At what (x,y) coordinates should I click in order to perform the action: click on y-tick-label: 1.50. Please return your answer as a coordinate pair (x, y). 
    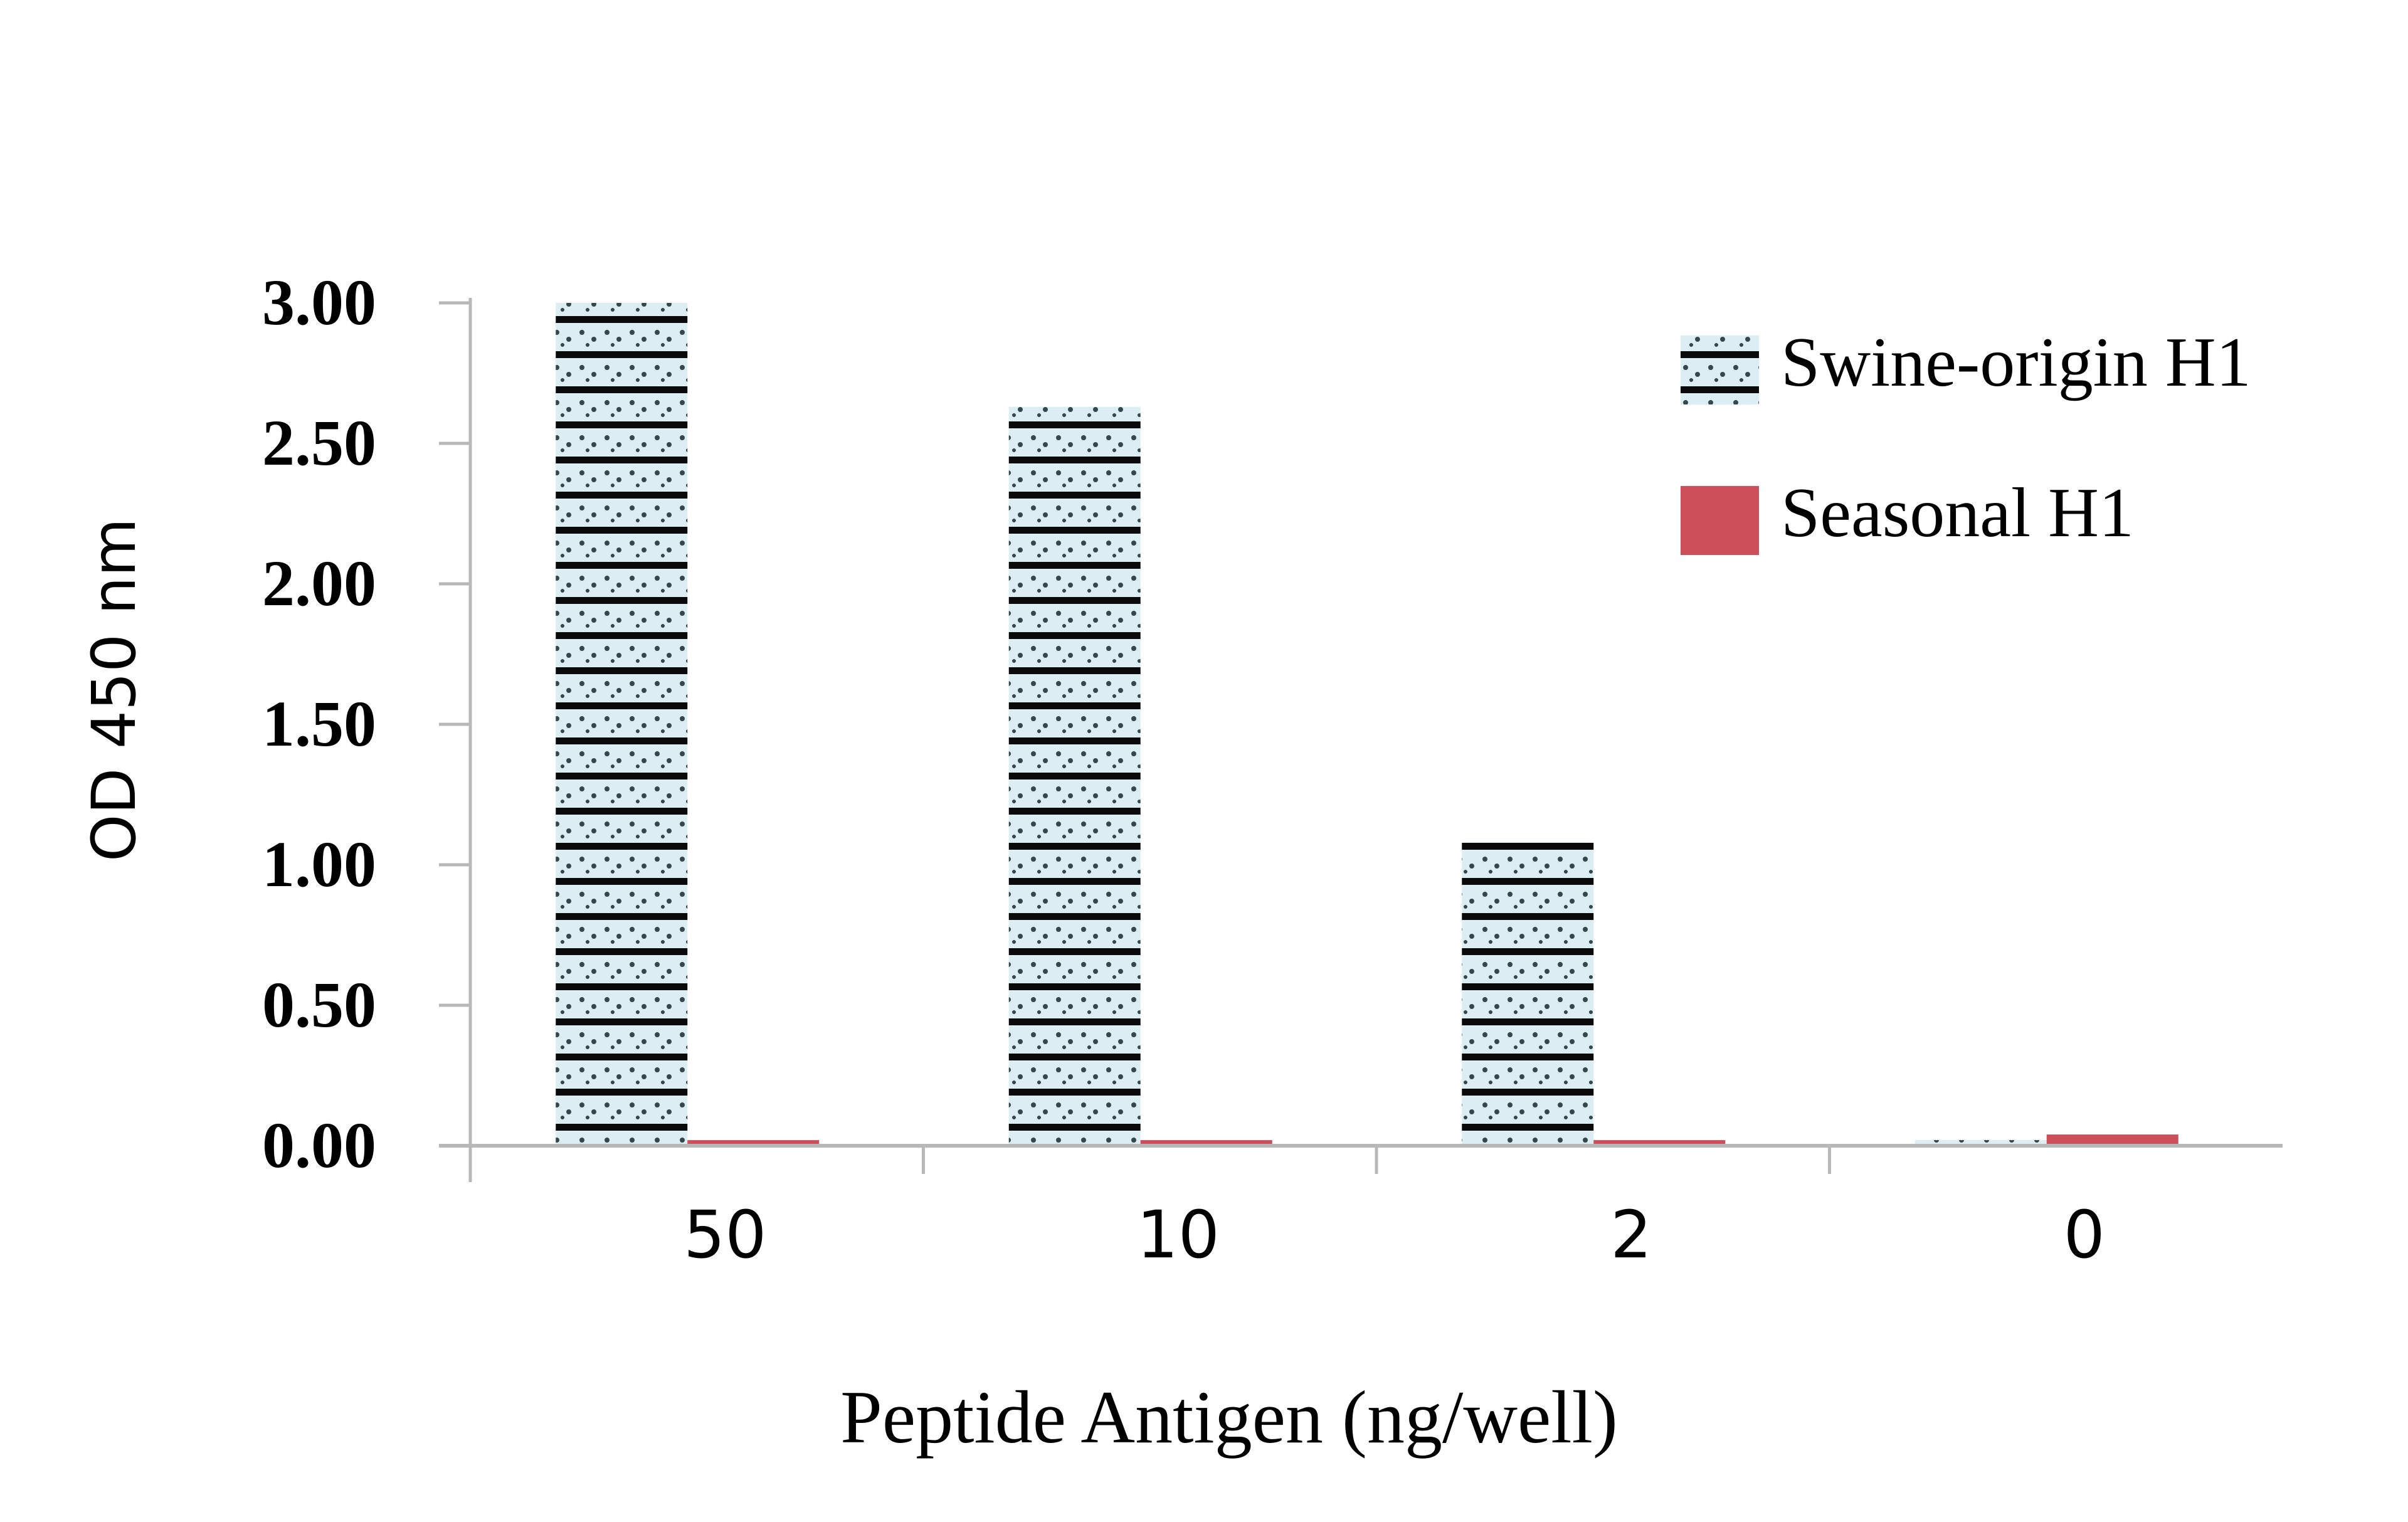
    Looking at the image, I should click on (319, 724).